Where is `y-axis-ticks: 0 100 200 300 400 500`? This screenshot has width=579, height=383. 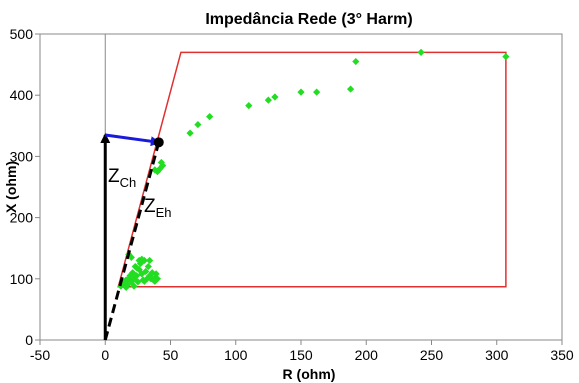
y-axis-ticks: 0 100 200 300 400 500 is located at coordinates (25, 187).